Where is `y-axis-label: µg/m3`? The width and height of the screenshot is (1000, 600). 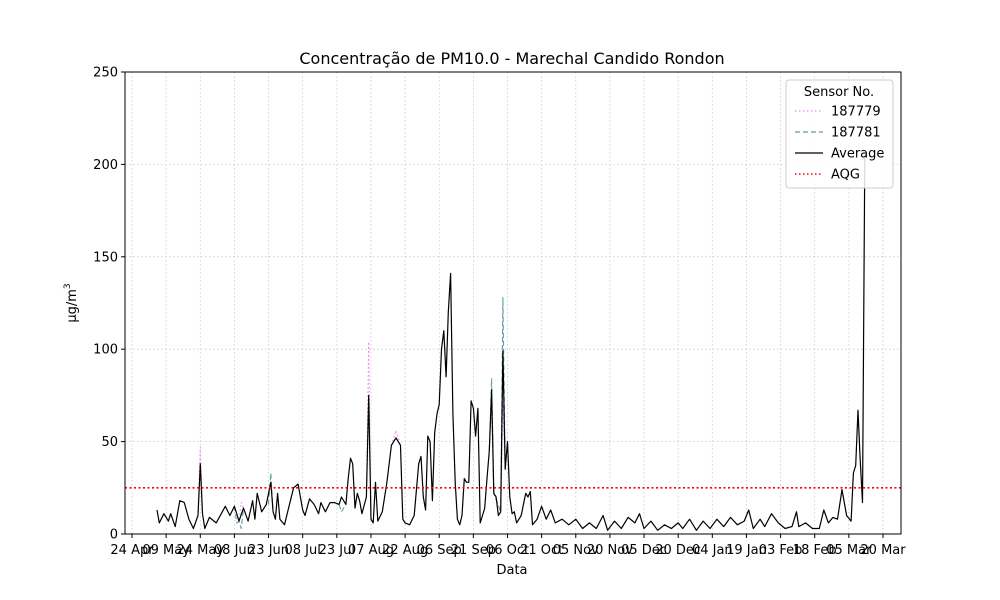
y-axis-label: µg/m3 is located at coordinates (71, 302).